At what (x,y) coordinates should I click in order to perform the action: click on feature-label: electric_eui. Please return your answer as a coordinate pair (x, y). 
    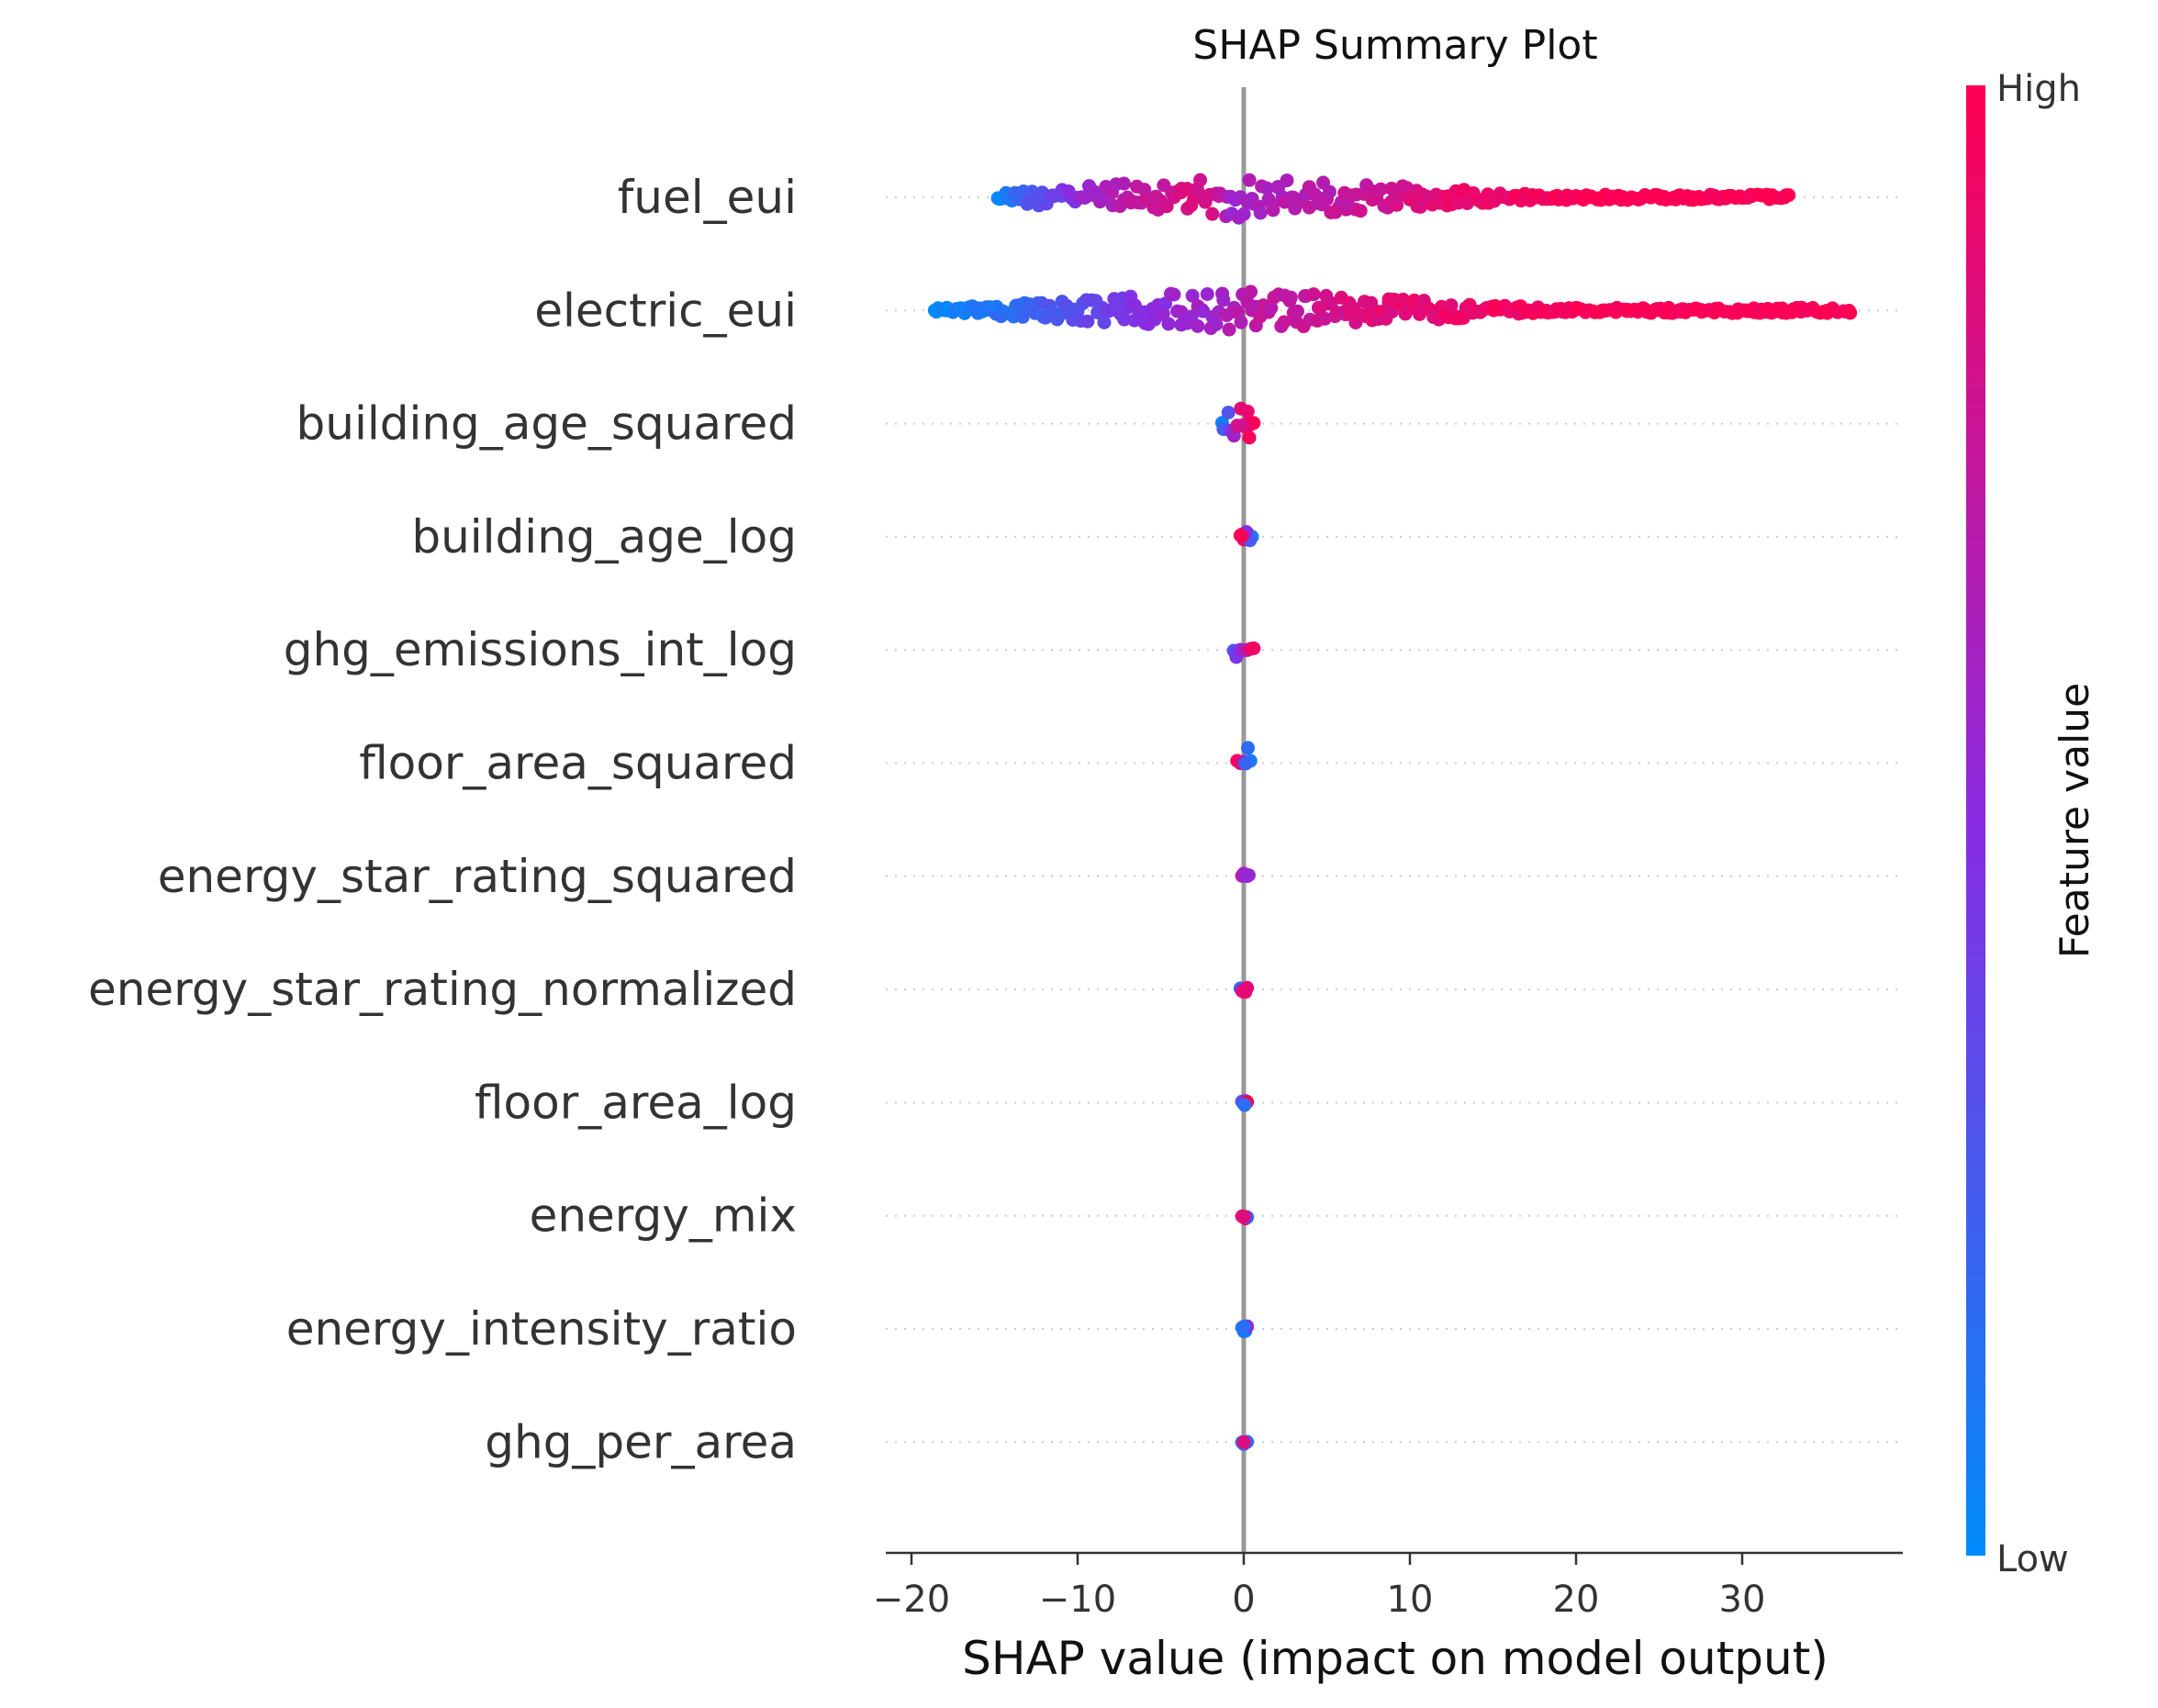
    Looking at the image, I should click on (665, 310).